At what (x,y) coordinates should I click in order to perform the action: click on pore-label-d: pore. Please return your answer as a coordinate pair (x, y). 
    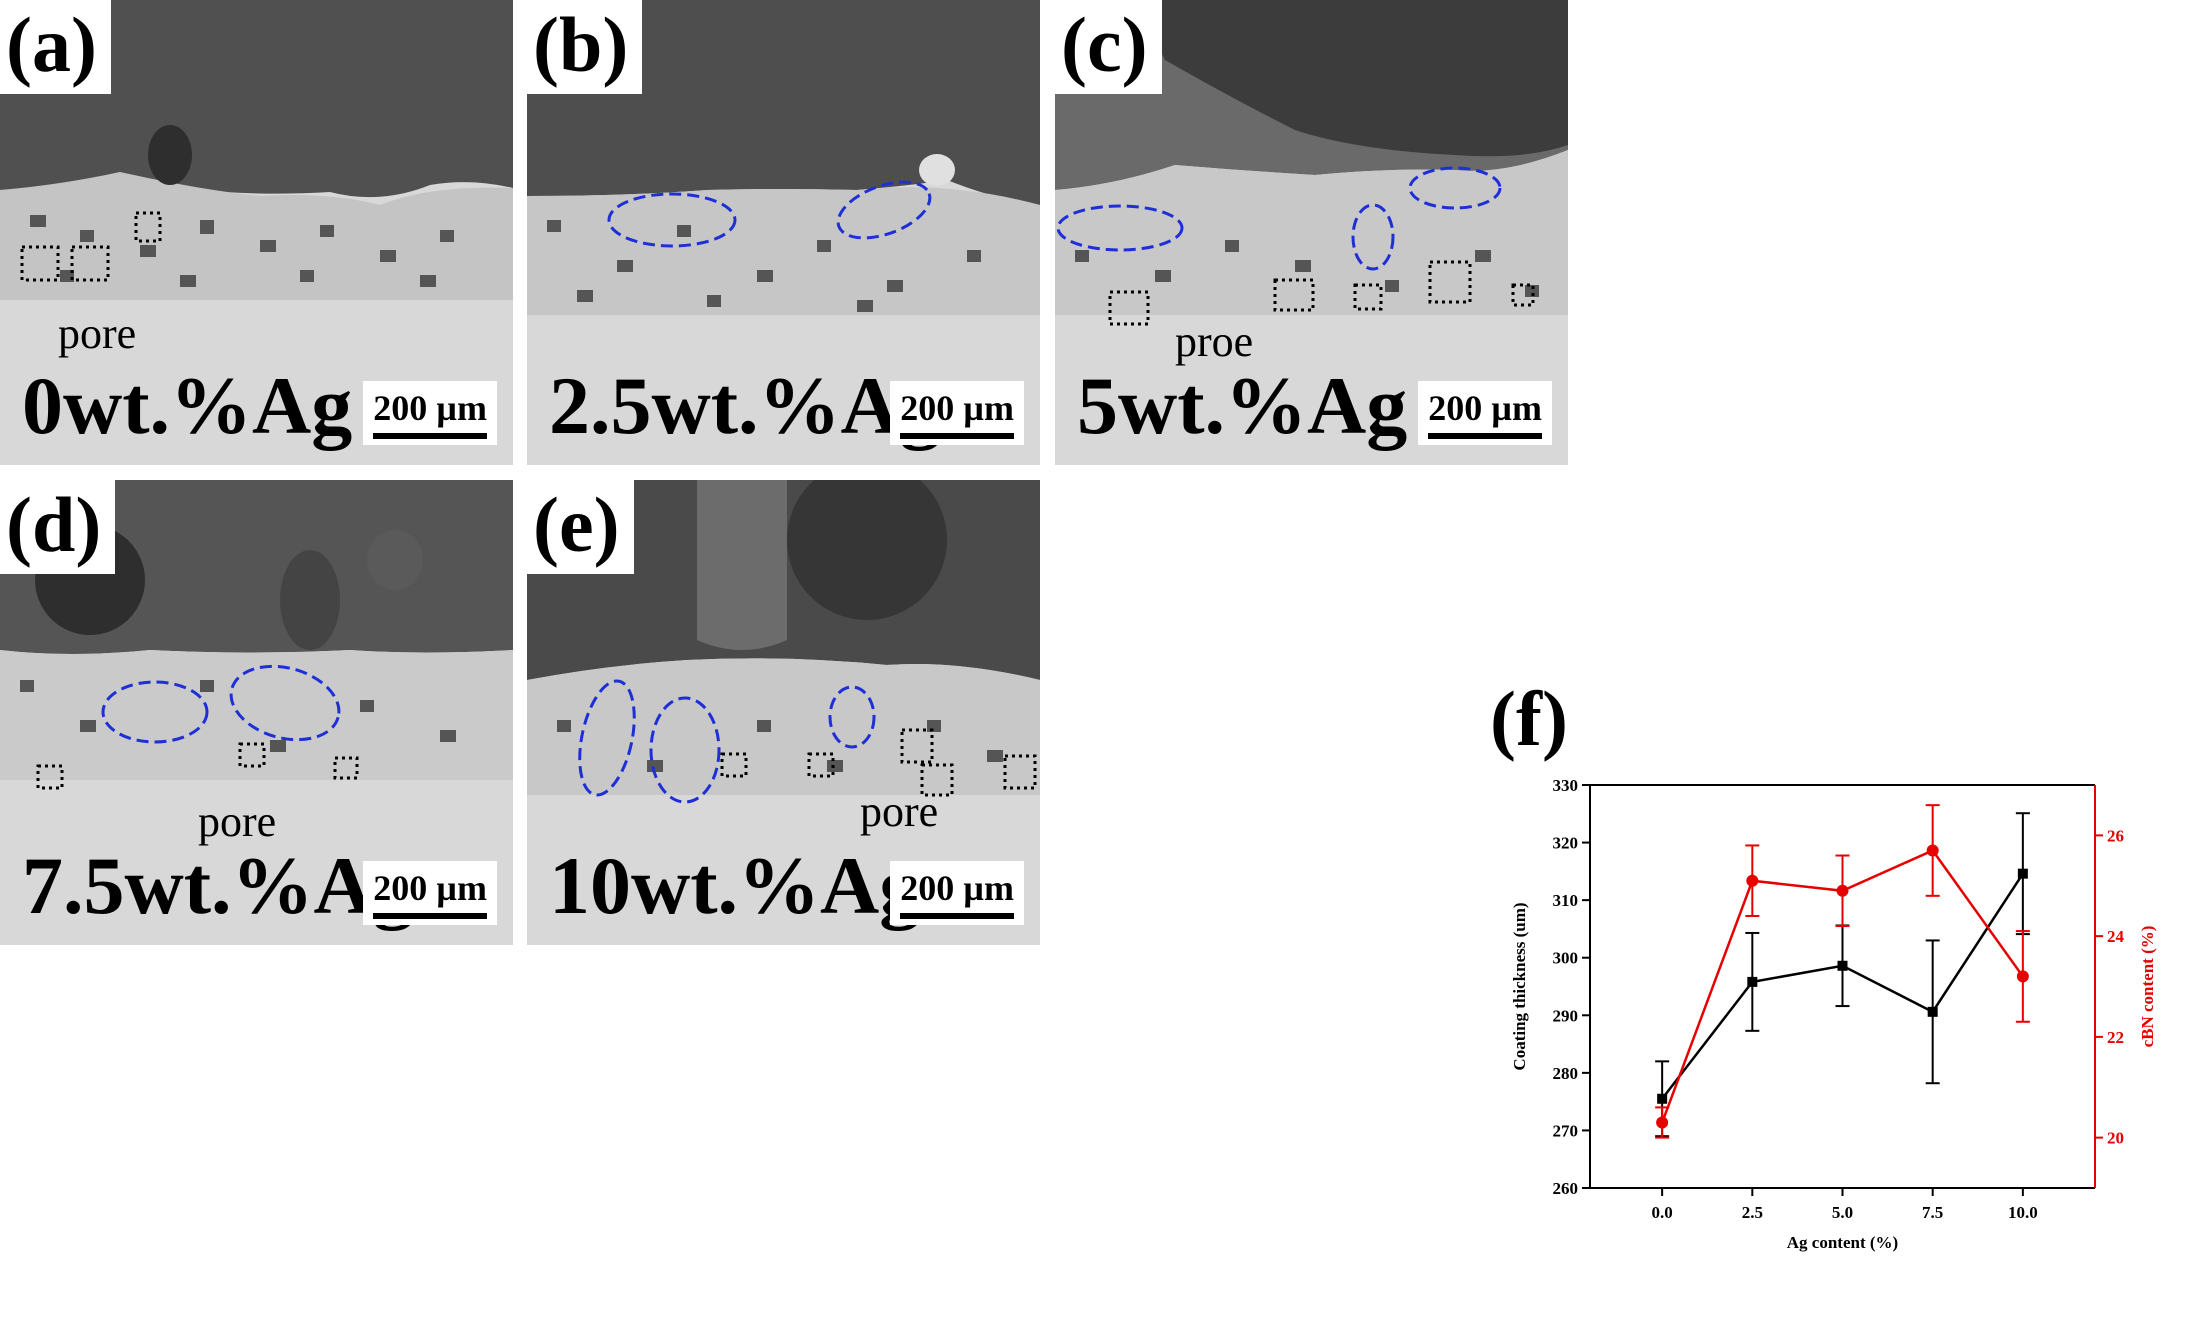
    Looking at the image, I should click on (237, 821).